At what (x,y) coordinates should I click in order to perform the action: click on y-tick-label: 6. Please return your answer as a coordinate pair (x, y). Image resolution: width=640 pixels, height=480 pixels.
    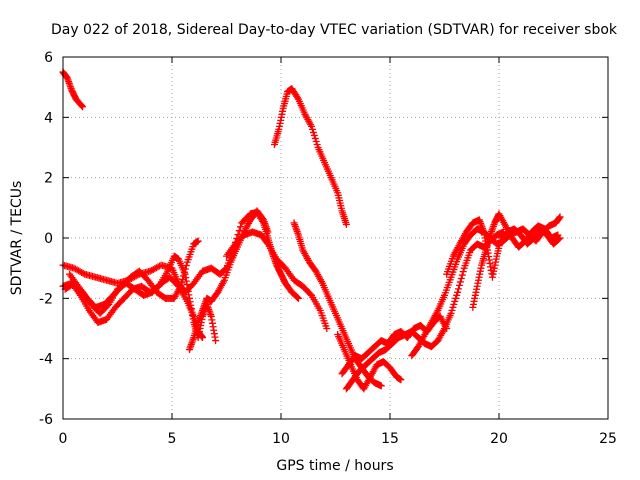
    Looking at the image, I should click on (48, 58).